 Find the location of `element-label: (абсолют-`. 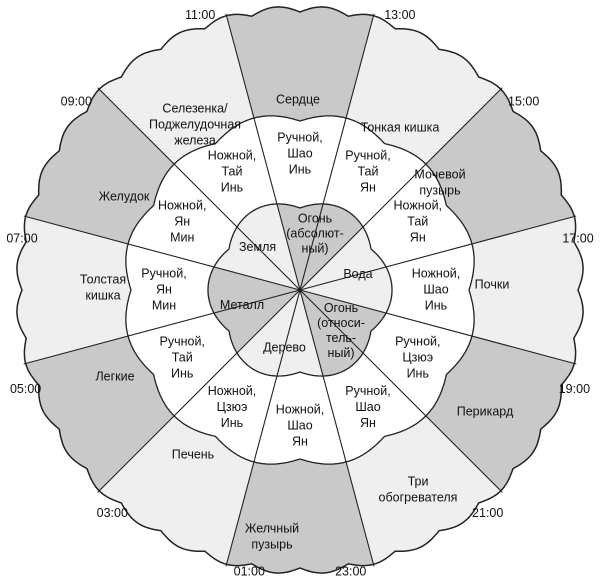

element-label: (абсолют- is located at coordinates (314, 233).